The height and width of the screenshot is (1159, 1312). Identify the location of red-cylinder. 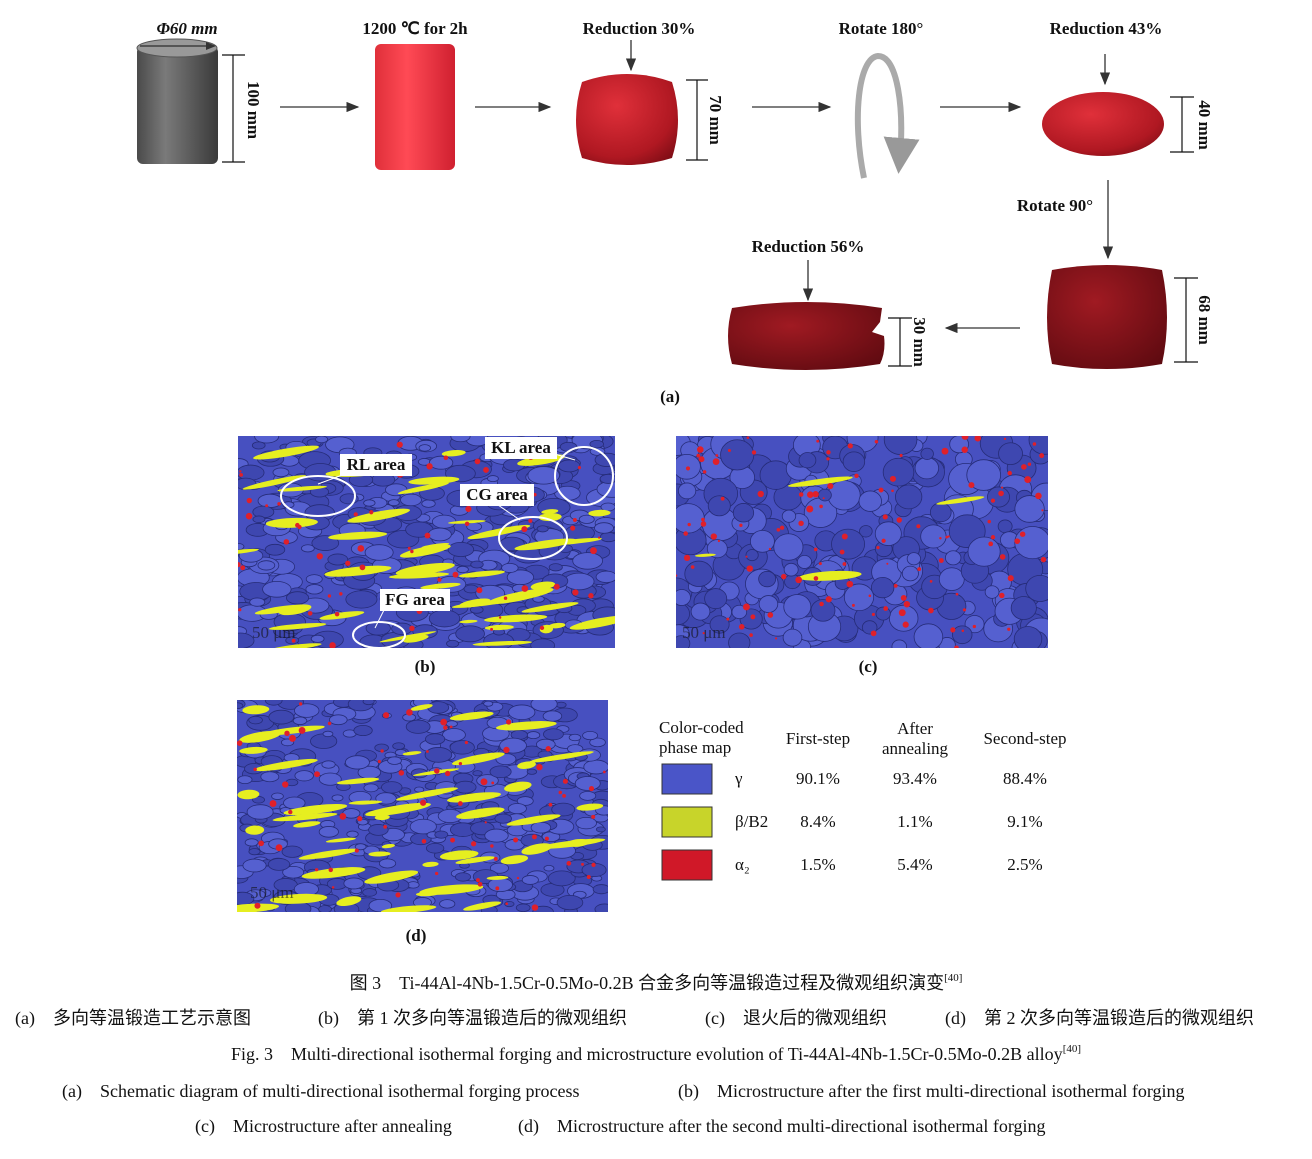
(415, 107).